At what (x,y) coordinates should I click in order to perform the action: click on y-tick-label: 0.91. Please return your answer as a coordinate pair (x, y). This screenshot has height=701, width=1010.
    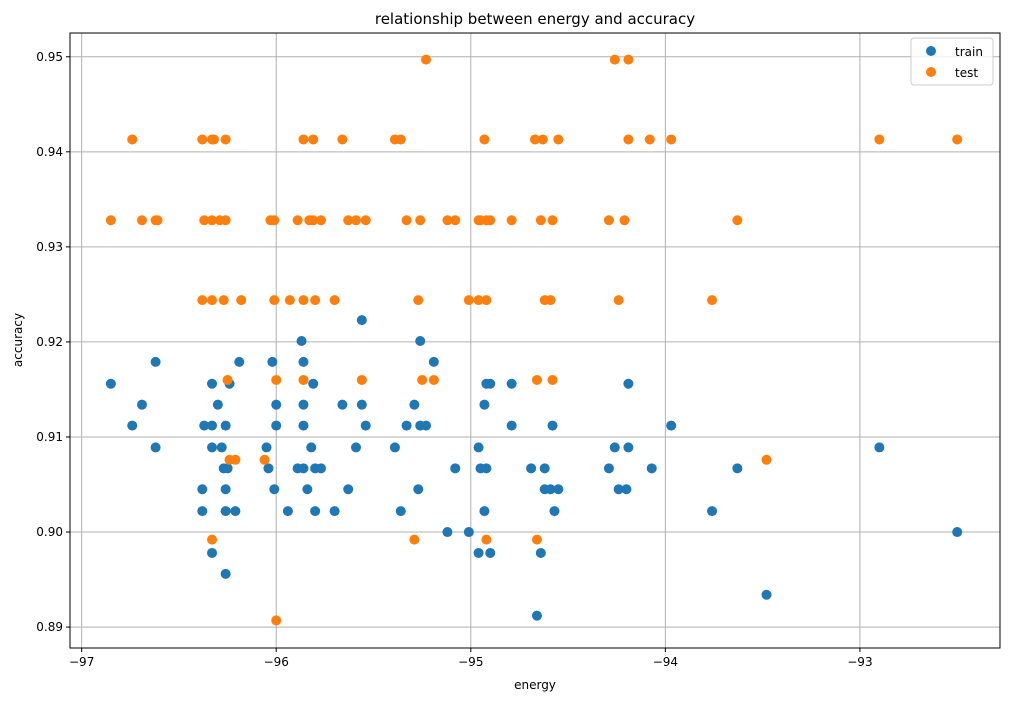
    Looking at the image, I should click on (49, 437).